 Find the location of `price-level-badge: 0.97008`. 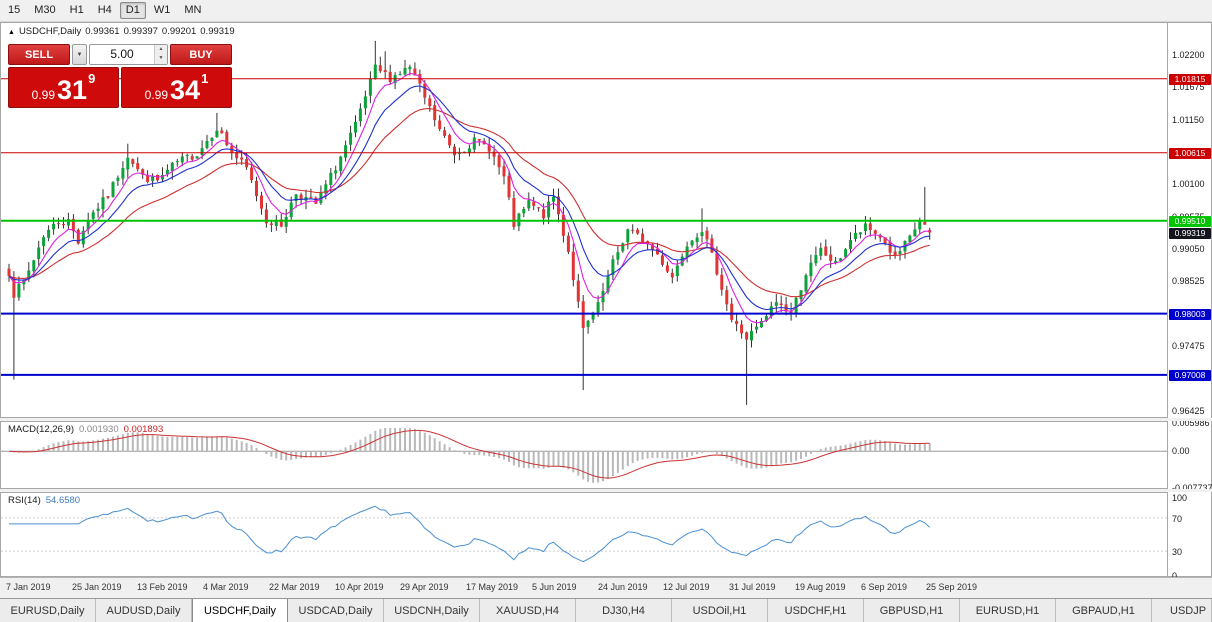

price-level-badge: 0.97008 is located at coordinates (1190, 375).